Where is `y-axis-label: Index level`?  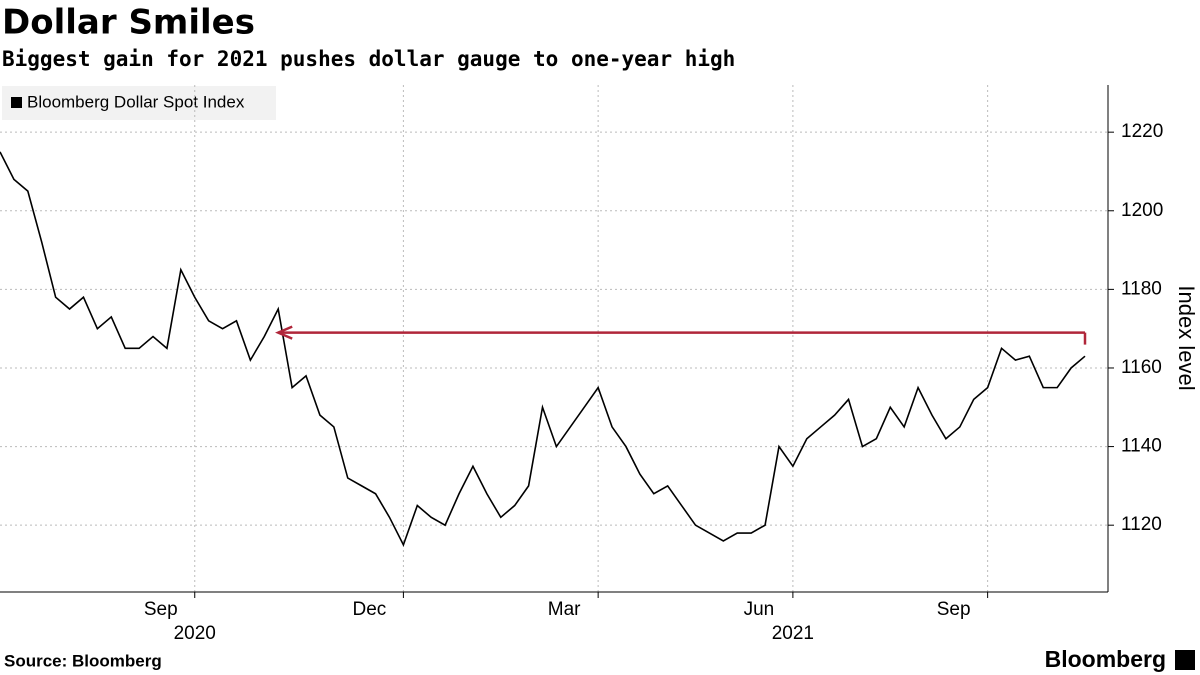 y-axis-label: Index level is located at coordinates (1186, 337).